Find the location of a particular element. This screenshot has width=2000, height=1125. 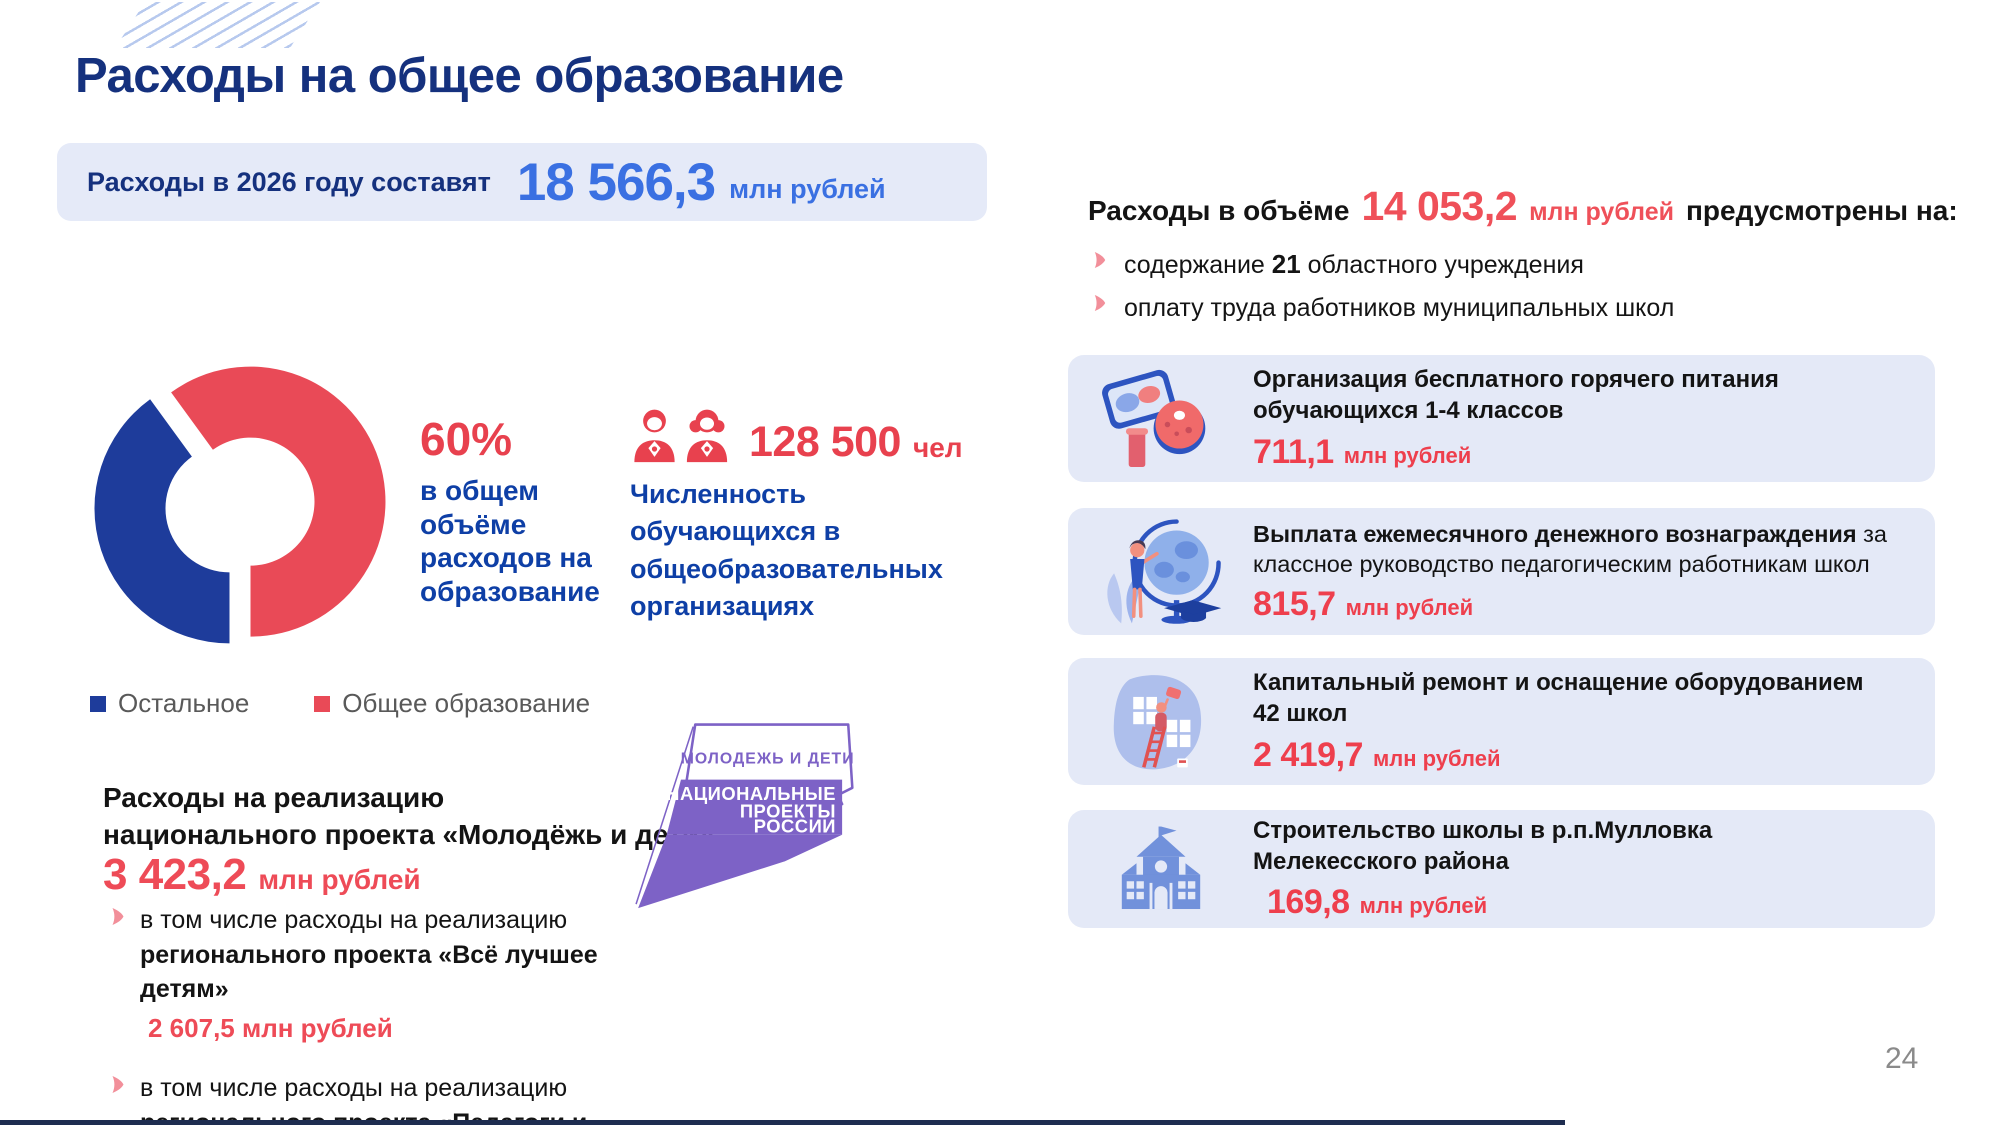

logo-band-line3: РОССИИ is located at coordinates (795, 826).